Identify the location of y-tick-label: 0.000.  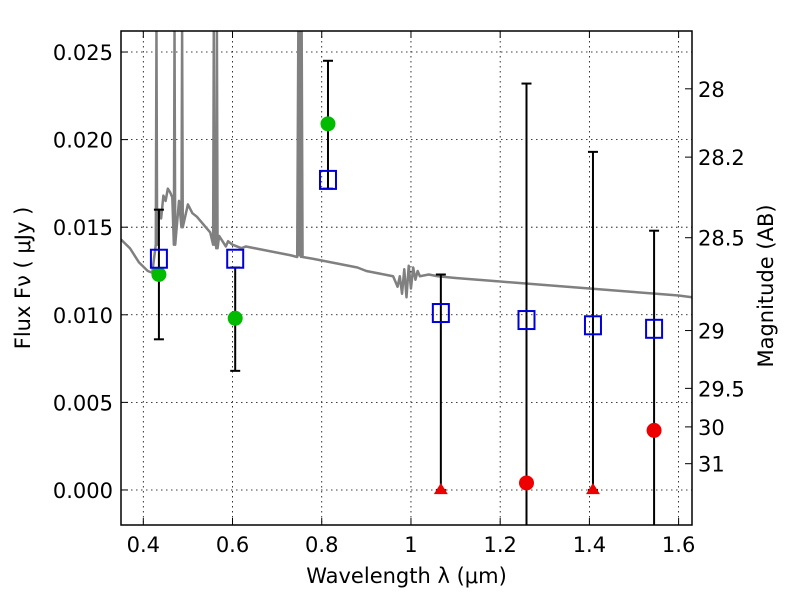
(83, 491).